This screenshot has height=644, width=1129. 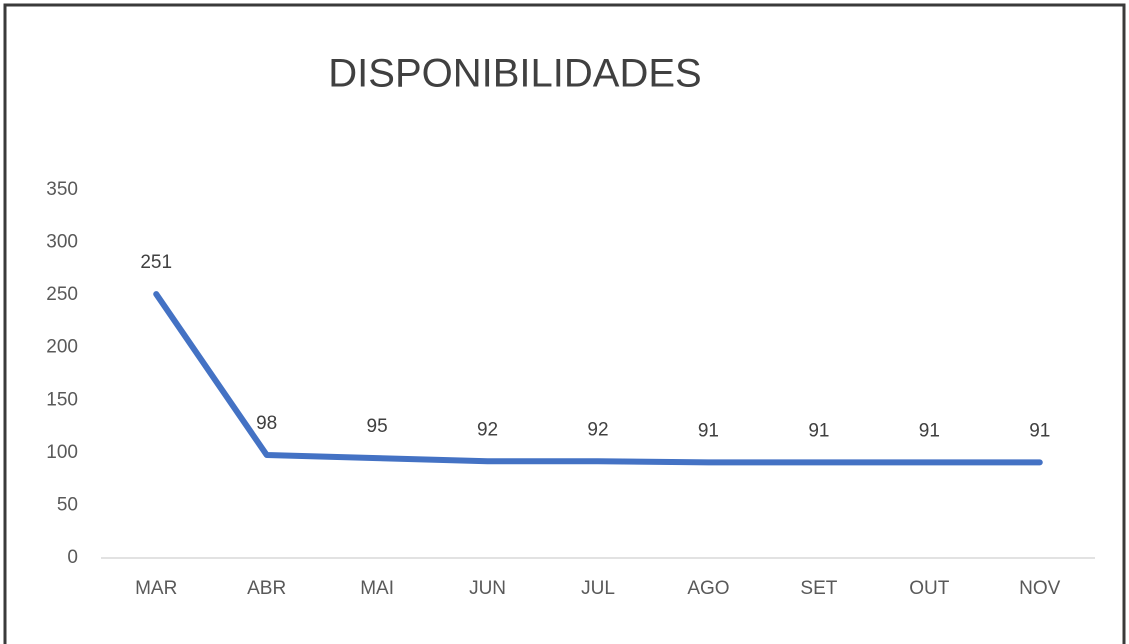 I want to click on y-tick-label: 200, so click(x=62, y=347).